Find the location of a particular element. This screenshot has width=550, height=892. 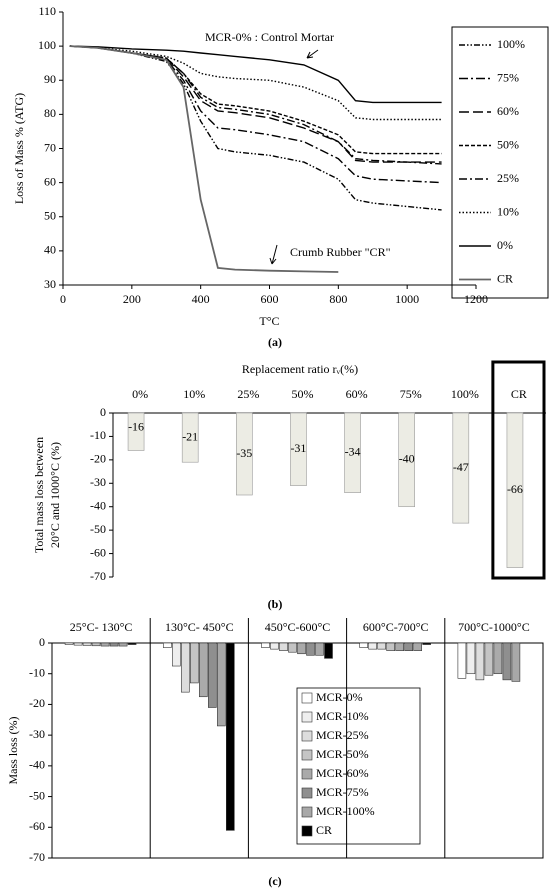

legend-label: 10% is located at coordinates (508, 211).